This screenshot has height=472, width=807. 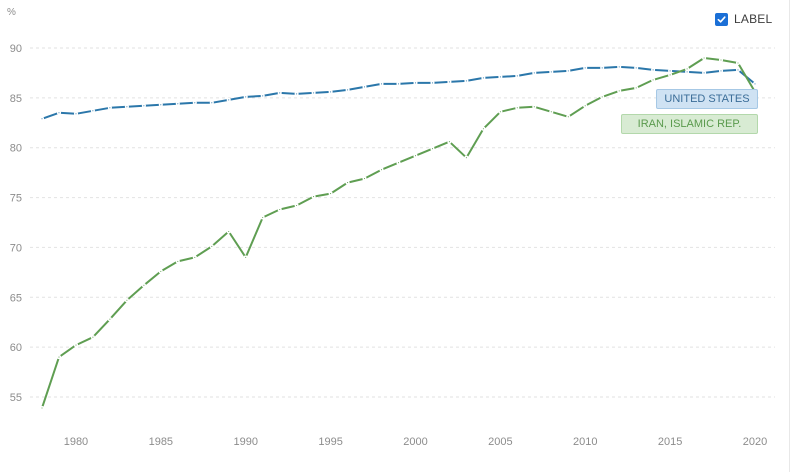 What do you see at coordinates (721, 19) in the screenshot?
I see `label-checkbox` at bounding box center [721, 19].